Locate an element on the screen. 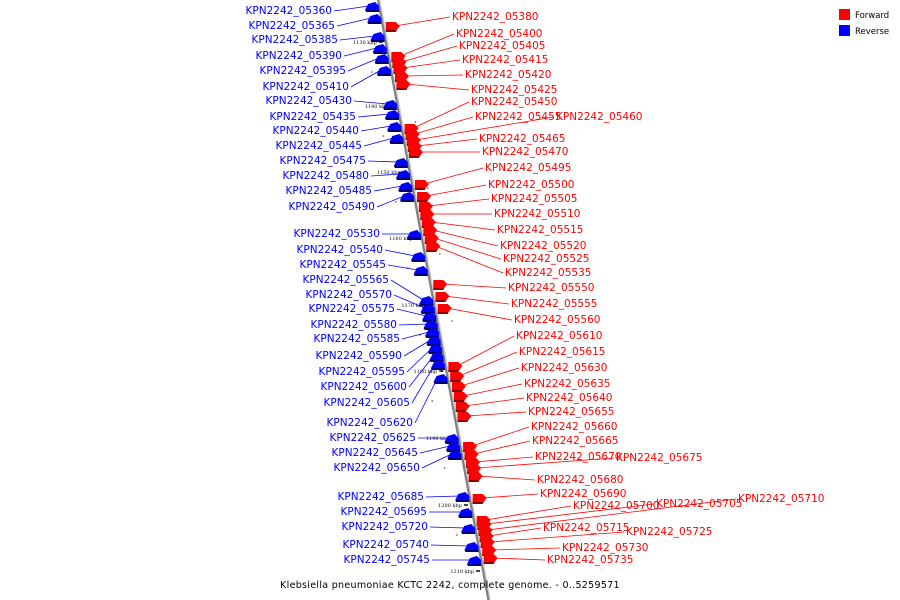  reverse-gene-label: KPN2242_05390 is located at coordinates (299, 56).